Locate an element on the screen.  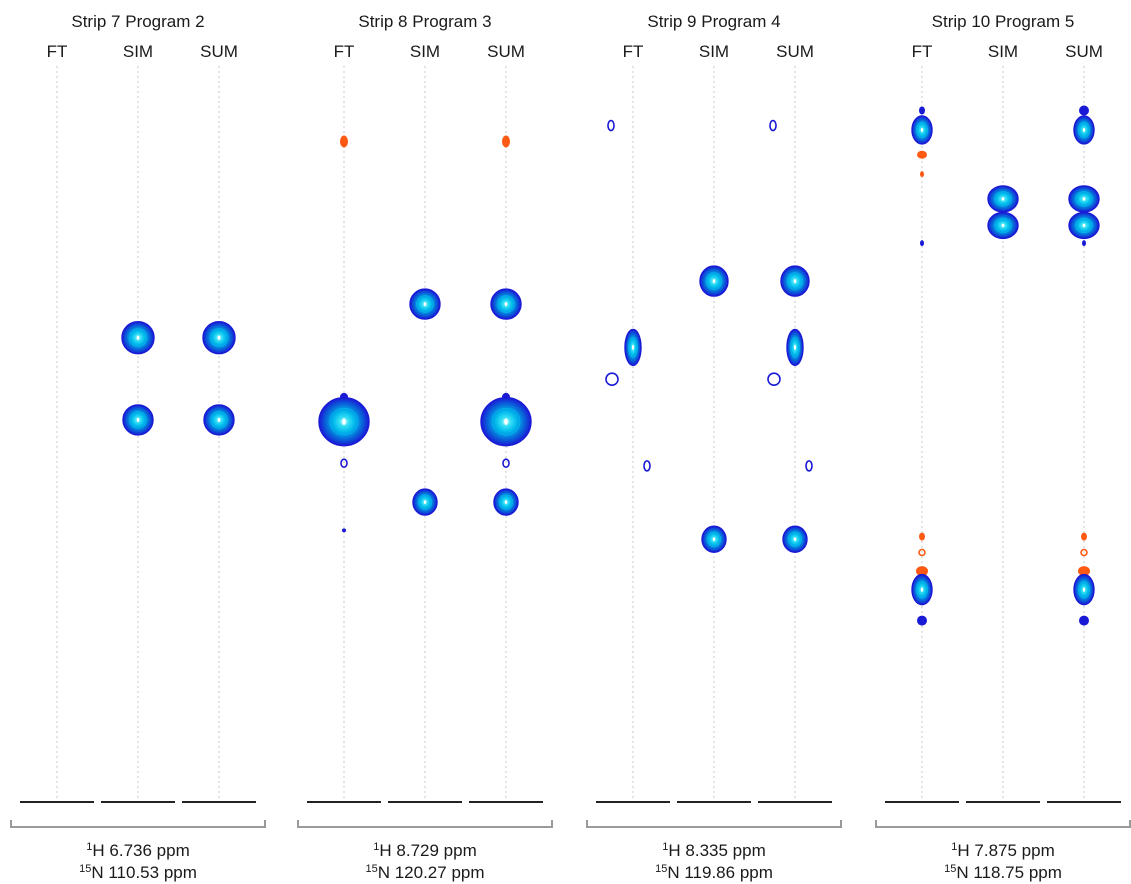
h-ppm-label: 1H 7.875 ppm is located at coordinates (1002, 850).